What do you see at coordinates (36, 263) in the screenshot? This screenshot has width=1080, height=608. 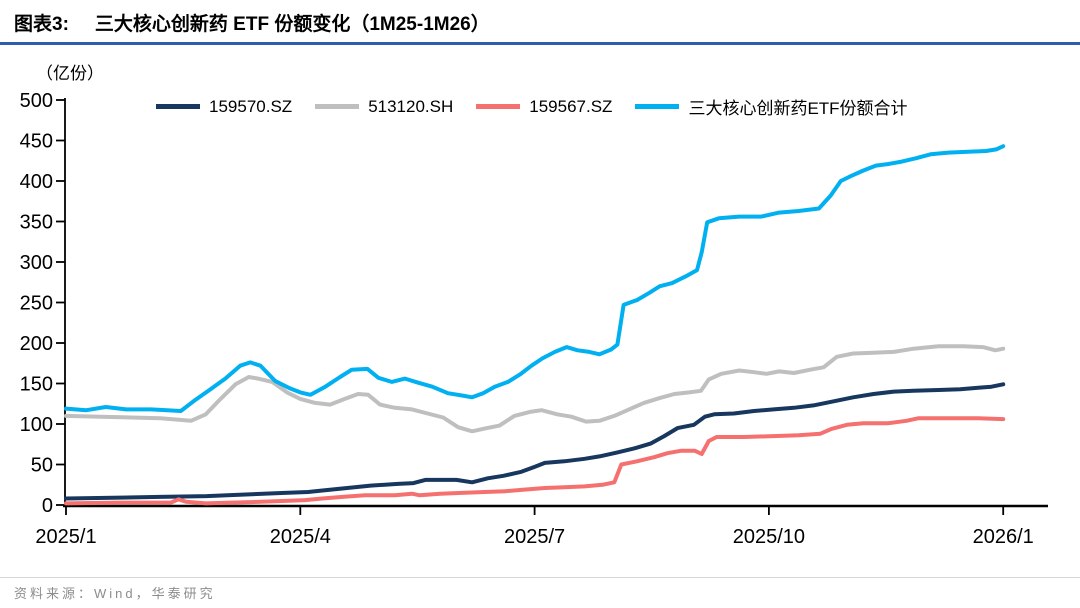 I see `y-tick-label: 300` at bounding box center [36, 263].